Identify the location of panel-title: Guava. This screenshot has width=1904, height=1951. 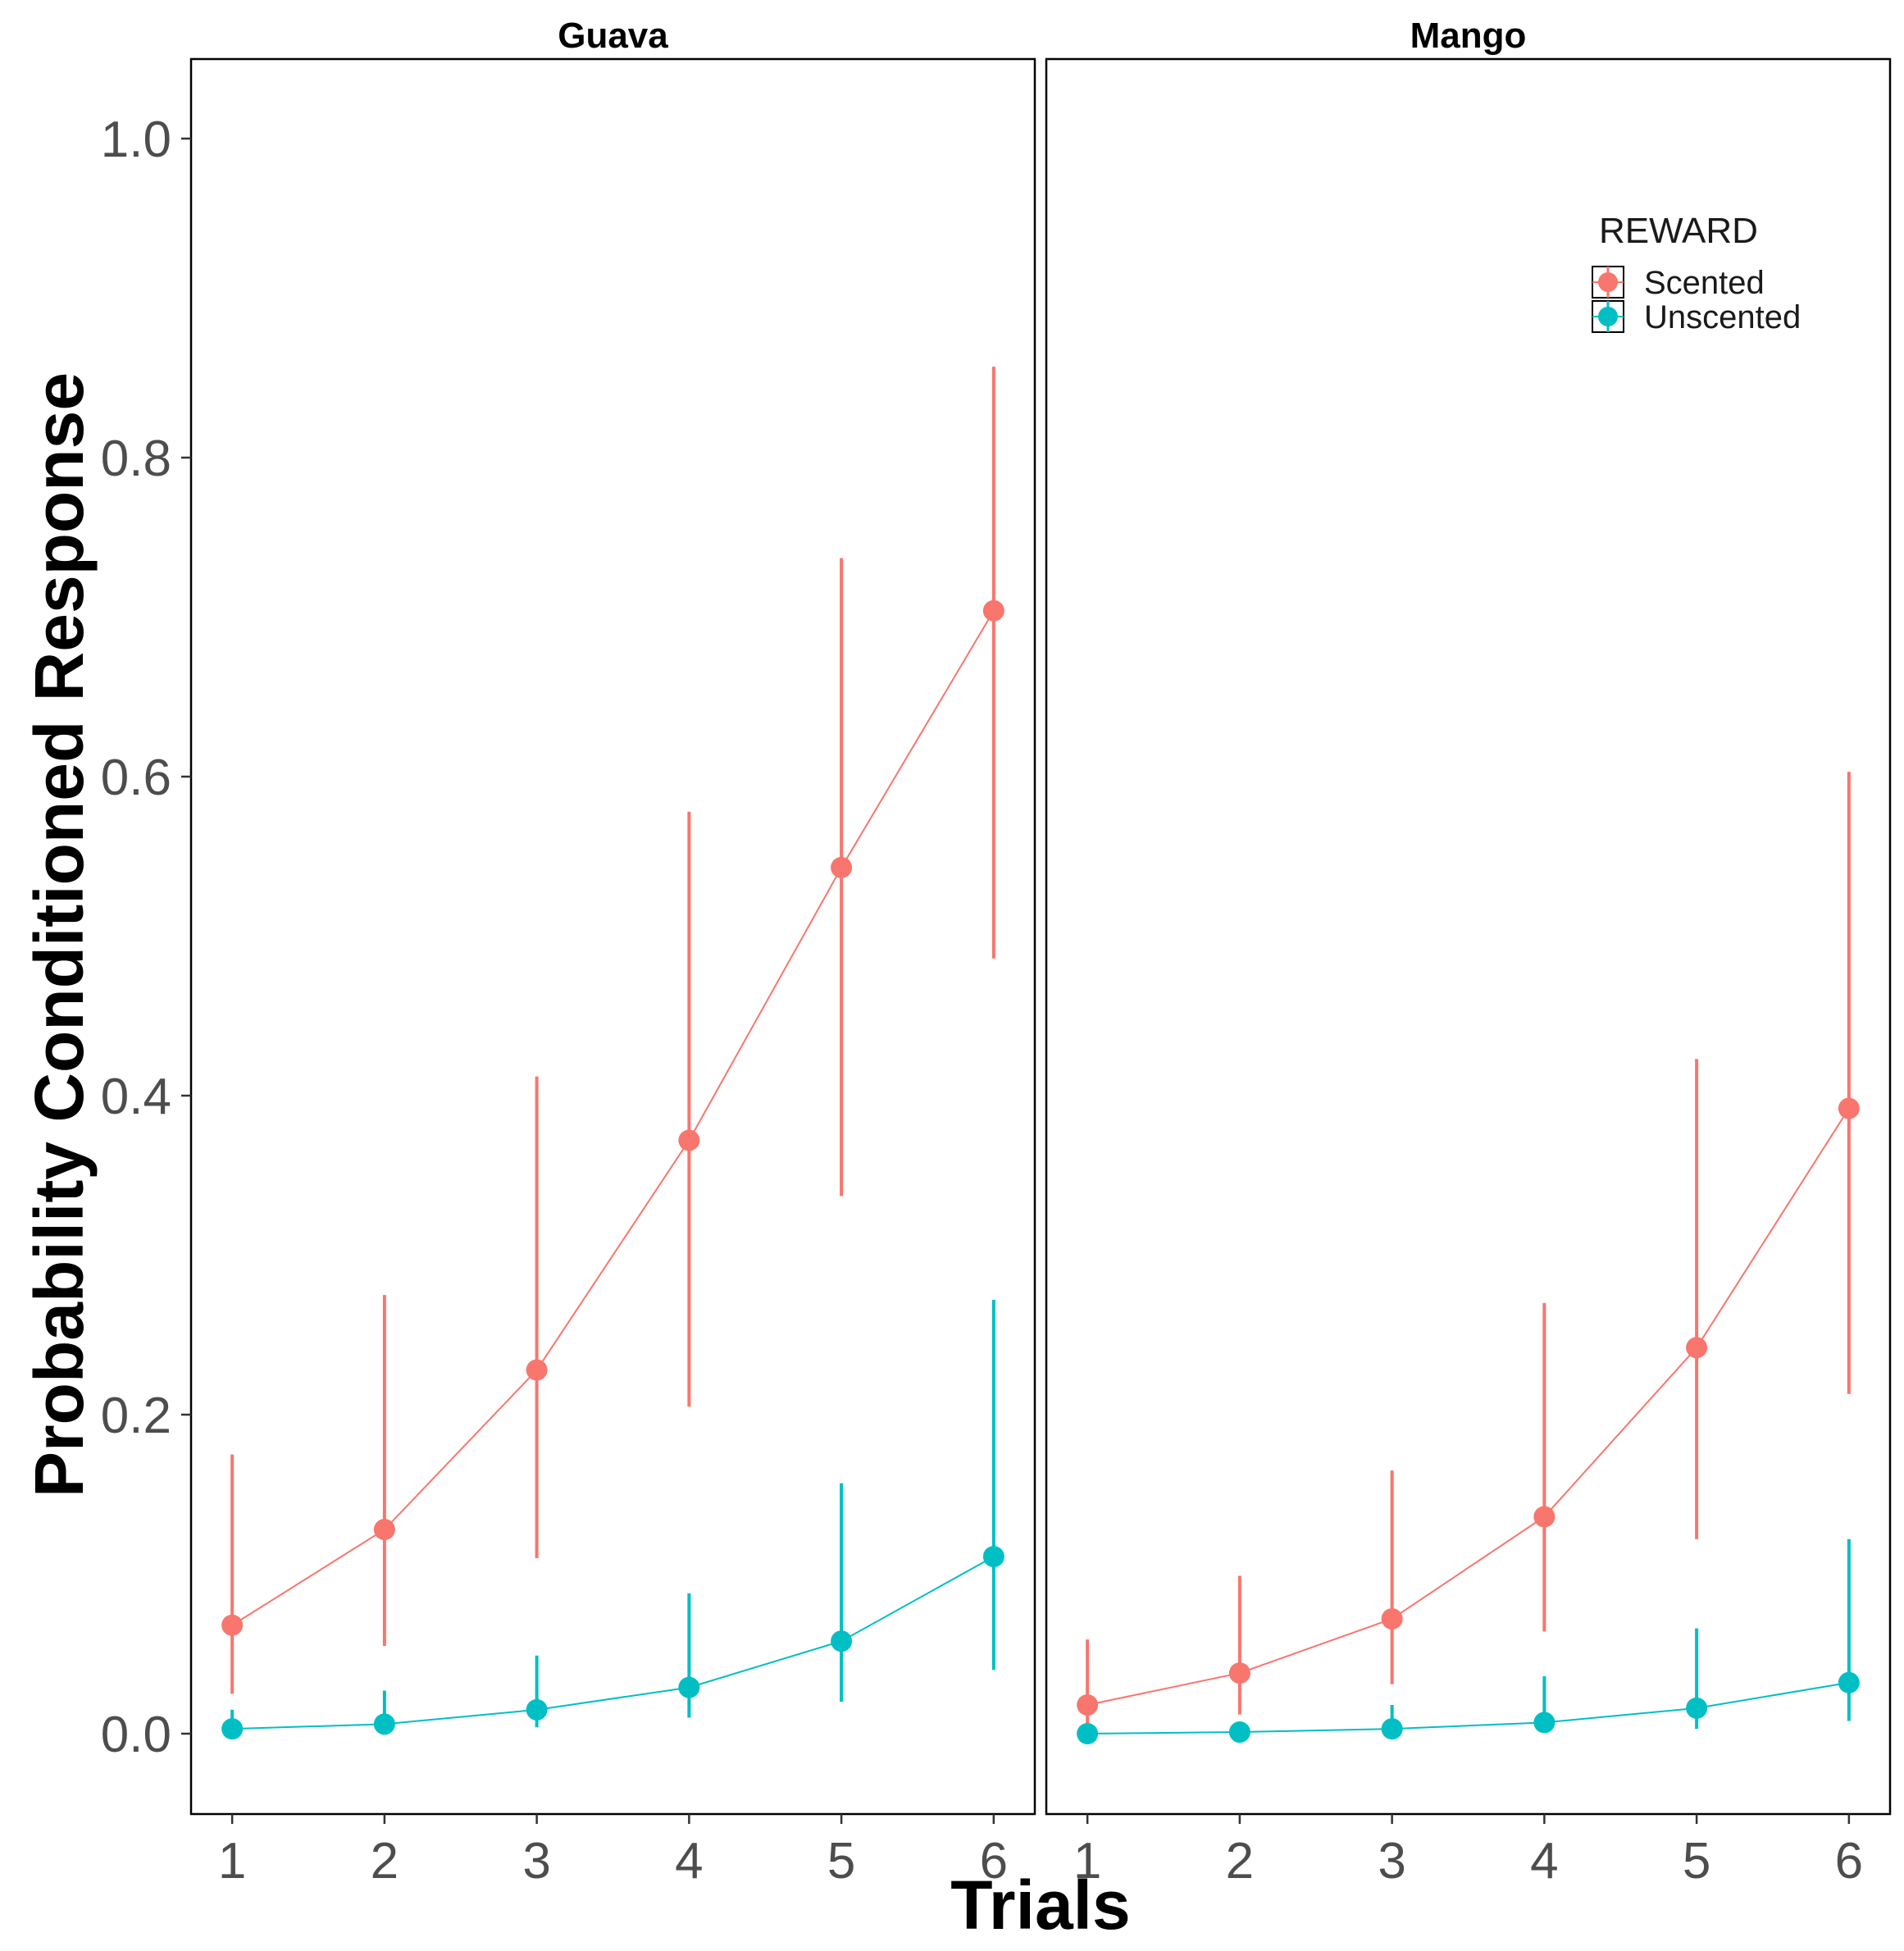
(613, 36).